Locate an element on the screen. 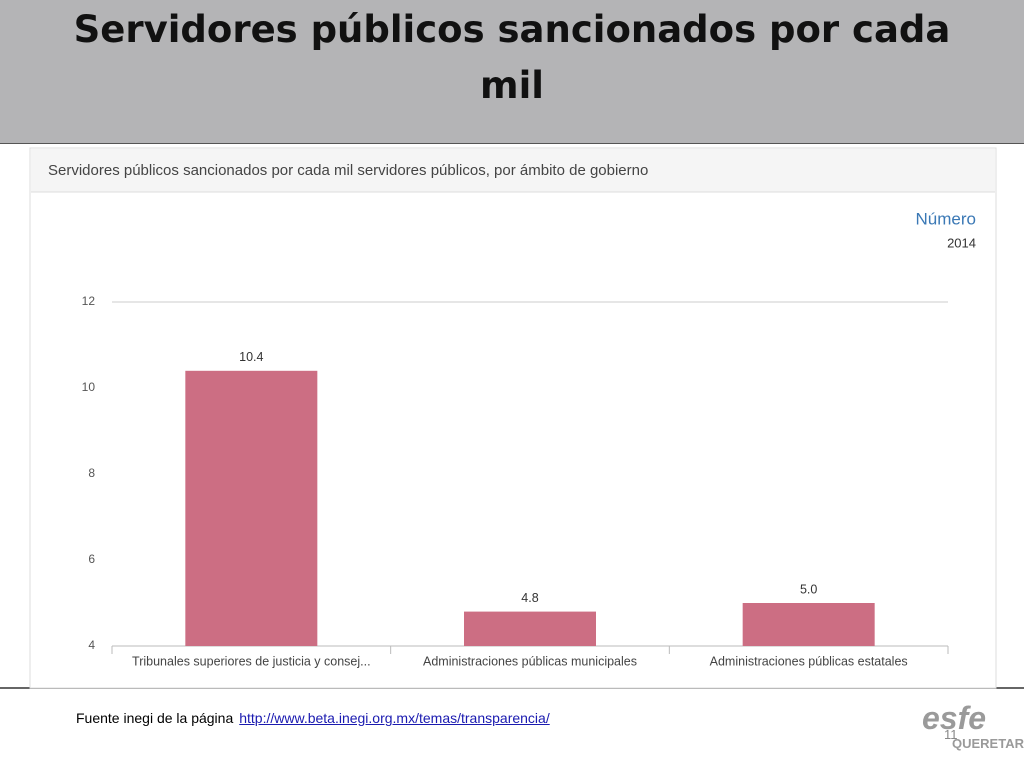 The image size is (1024, 768). page-number: 11 is located at coordinates (951, 734).